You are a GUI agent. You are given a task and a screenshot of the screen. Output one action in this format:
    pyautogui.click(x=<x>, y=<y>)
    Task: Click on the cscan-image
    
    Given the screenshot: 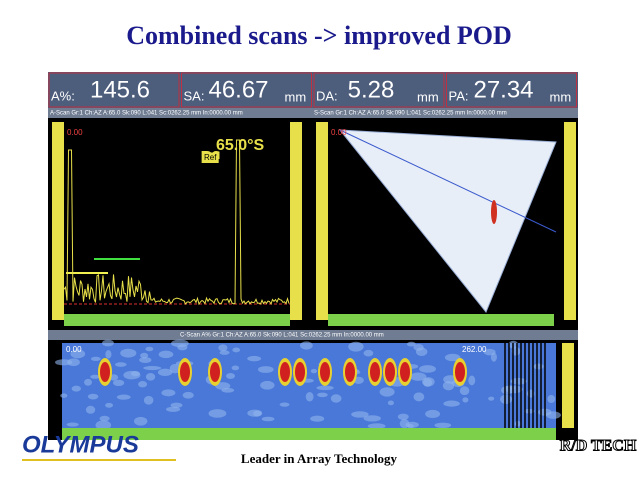 What is the action you would take?
    pyautogui.click(x=309, y=385)
    